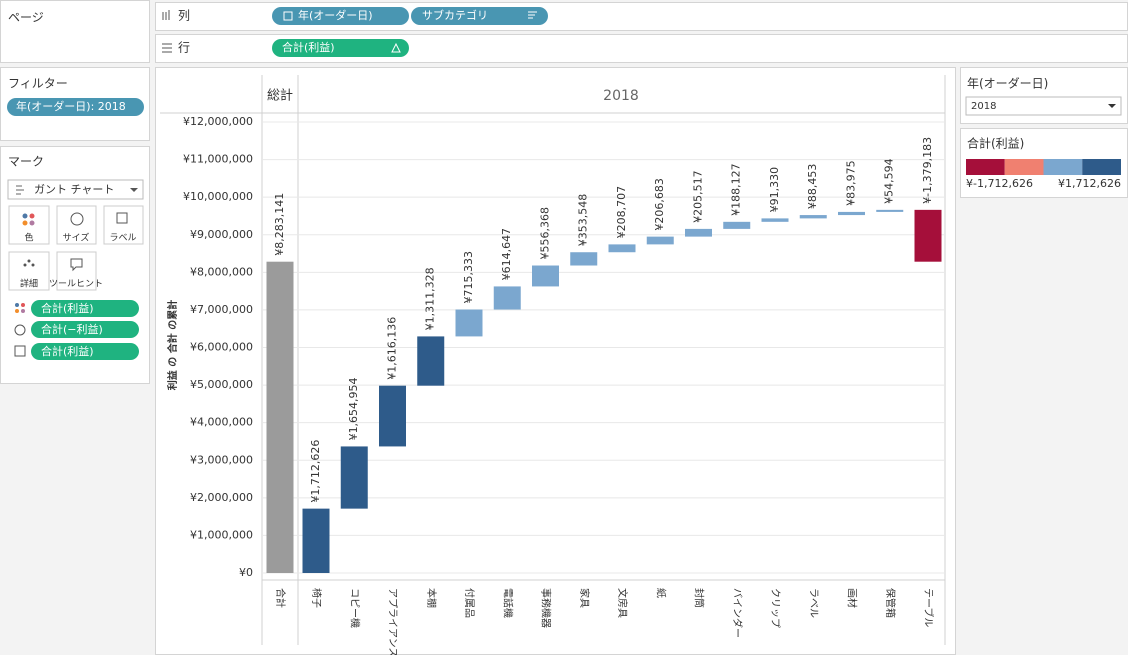 Image resolution: width=1128 pixels, height=655 pixels. What do you see at coordinates (167, 48) in the screenshot?
I see `rows-icon` at bounding box center [167, 48].